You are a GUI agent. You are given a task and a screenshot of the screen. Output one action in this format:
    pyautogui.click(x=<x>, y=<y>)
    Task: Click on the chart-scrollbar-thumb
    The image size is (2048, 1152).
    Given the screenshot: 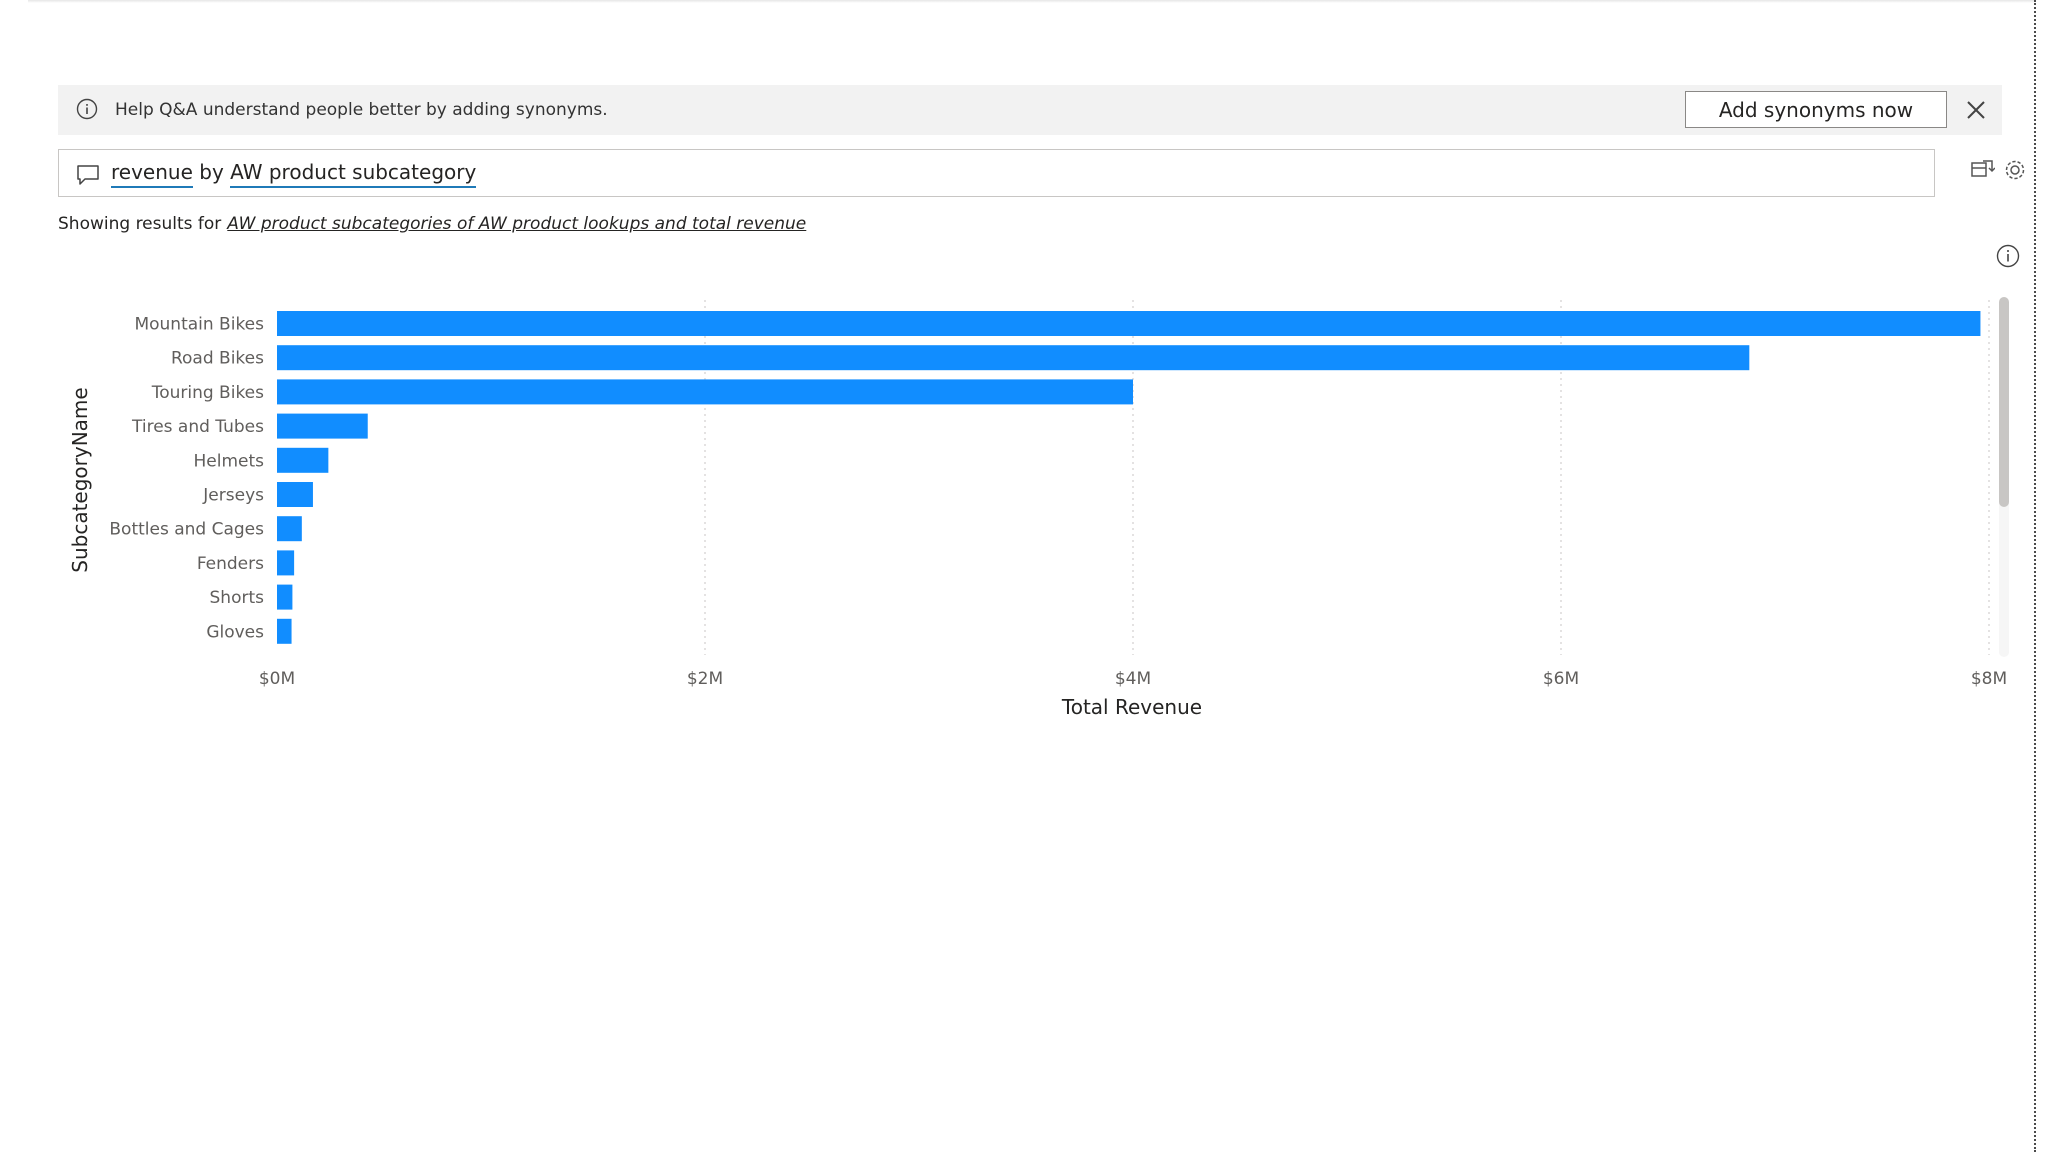 What is the action you would take?
    pyautogui.click(x=2004, y=402)
    